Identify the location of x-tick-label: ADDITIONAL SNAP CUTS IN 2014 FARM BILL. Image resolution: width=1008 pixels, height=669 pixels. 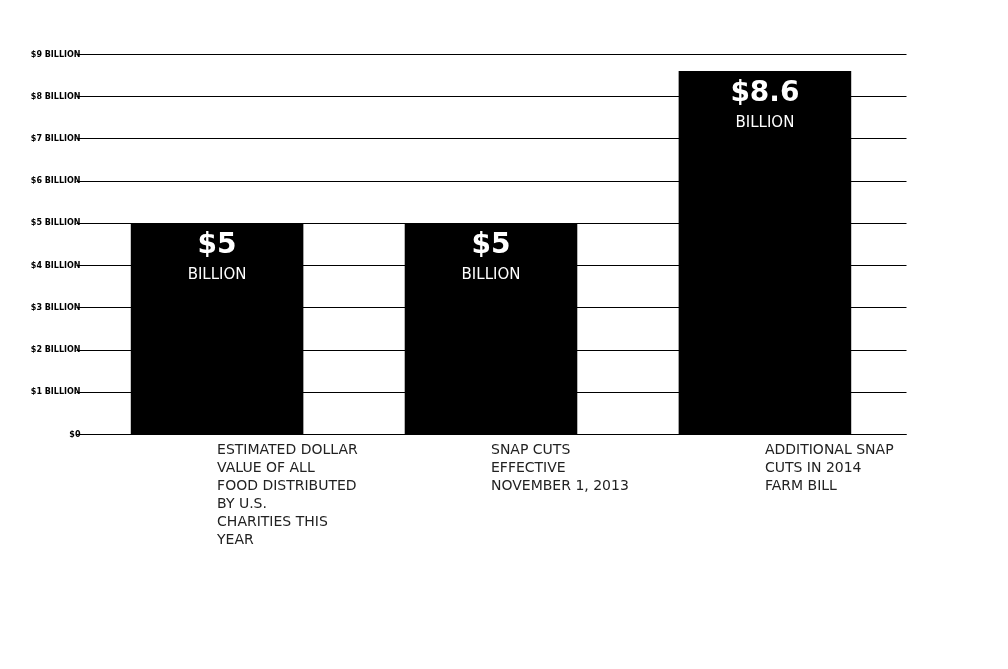
(829, 466).